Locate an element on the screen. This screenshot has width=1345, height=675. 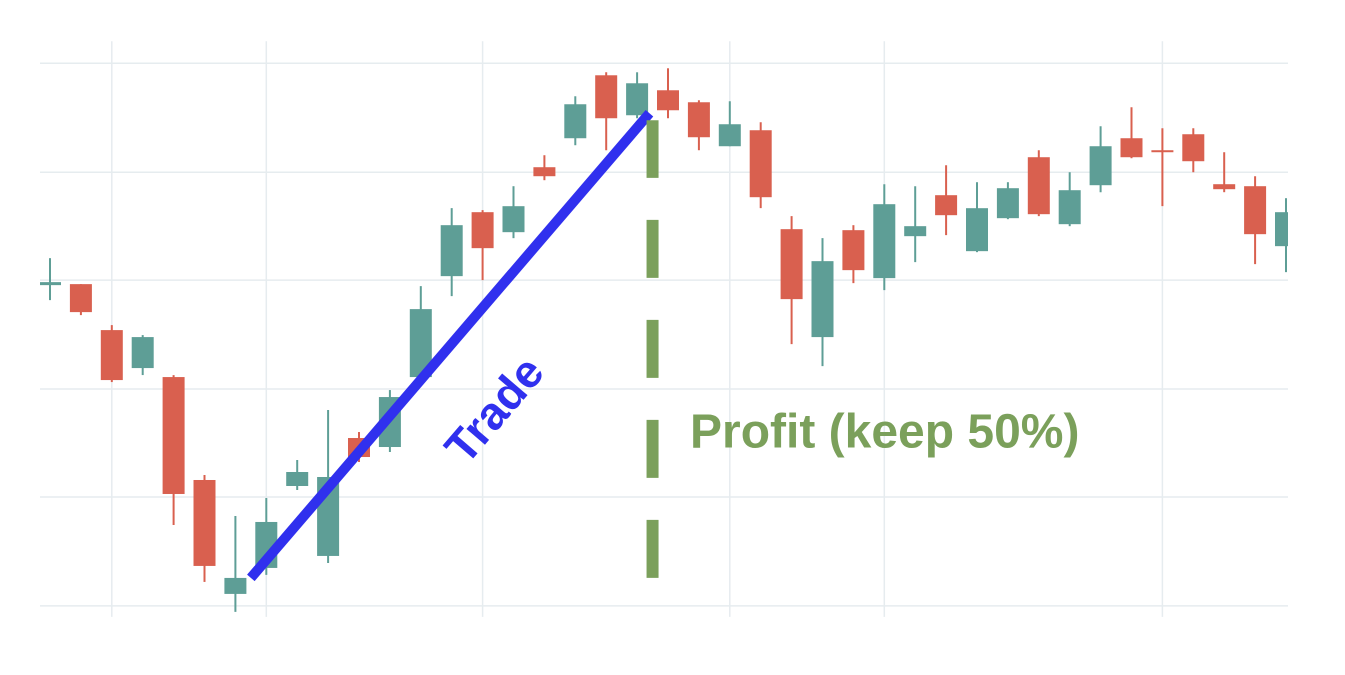
trade-label: Trade is located at coordinates (493, 409).